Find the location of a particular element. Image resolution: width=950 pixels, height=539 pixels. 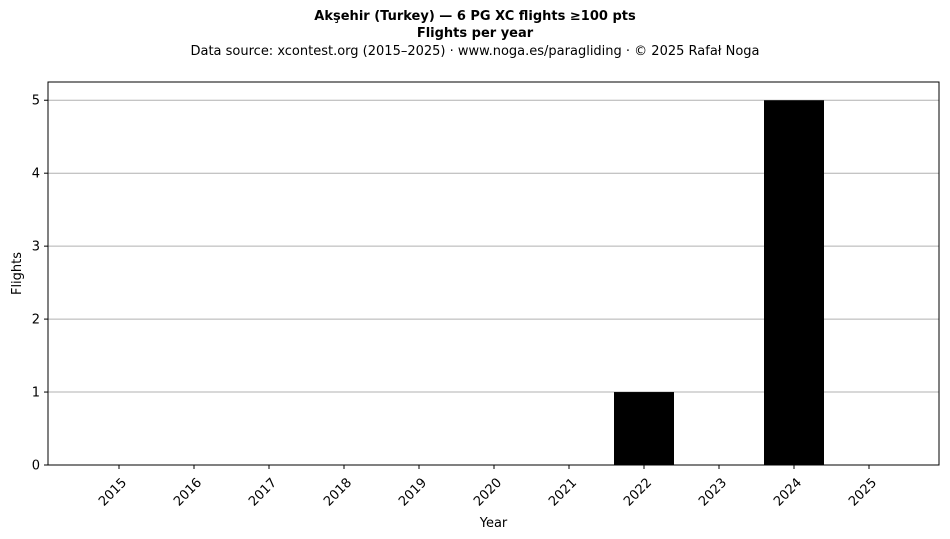

x-tick-label: 2023 is located at coordinates (713, 492).